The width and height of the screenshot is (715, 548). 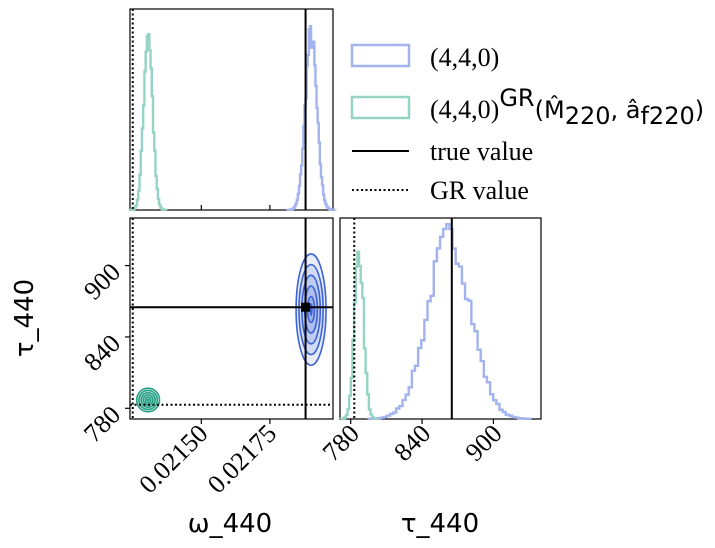 I want to click on legend-label-2: (4,4,0)GR(M̂220, âf220), so click(x=567, y=107).